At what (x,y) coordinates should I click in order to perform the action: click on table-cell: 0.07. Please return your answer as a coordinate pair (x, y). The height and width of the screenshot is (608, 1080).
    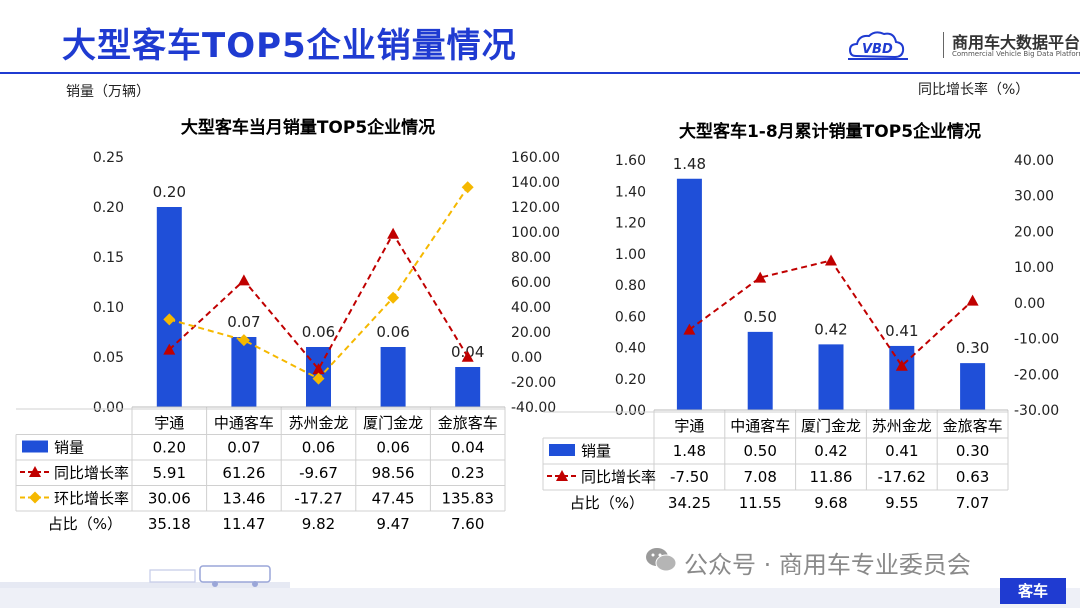
    Looking at the image, I should click on (243, 448).